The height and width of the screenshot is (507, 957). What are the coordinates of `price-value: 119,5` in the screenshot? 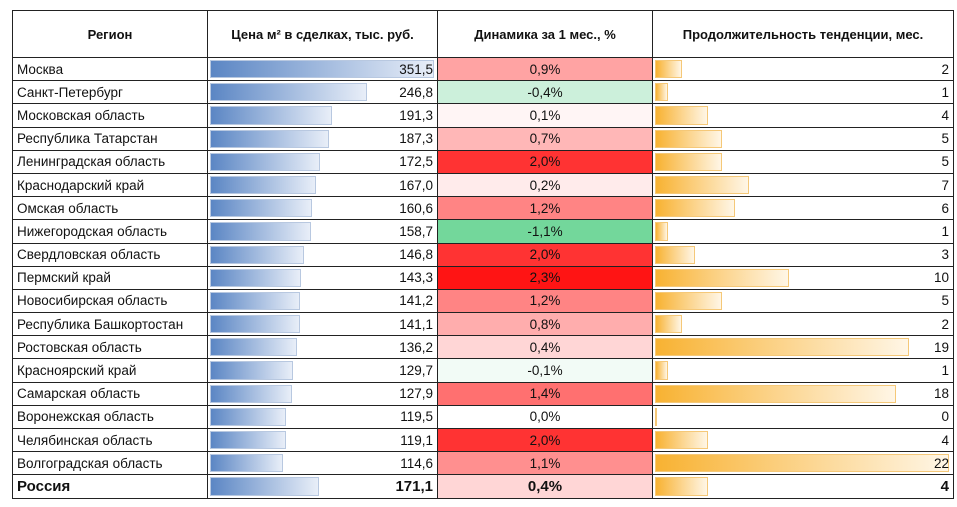 It's located at (416, 417).